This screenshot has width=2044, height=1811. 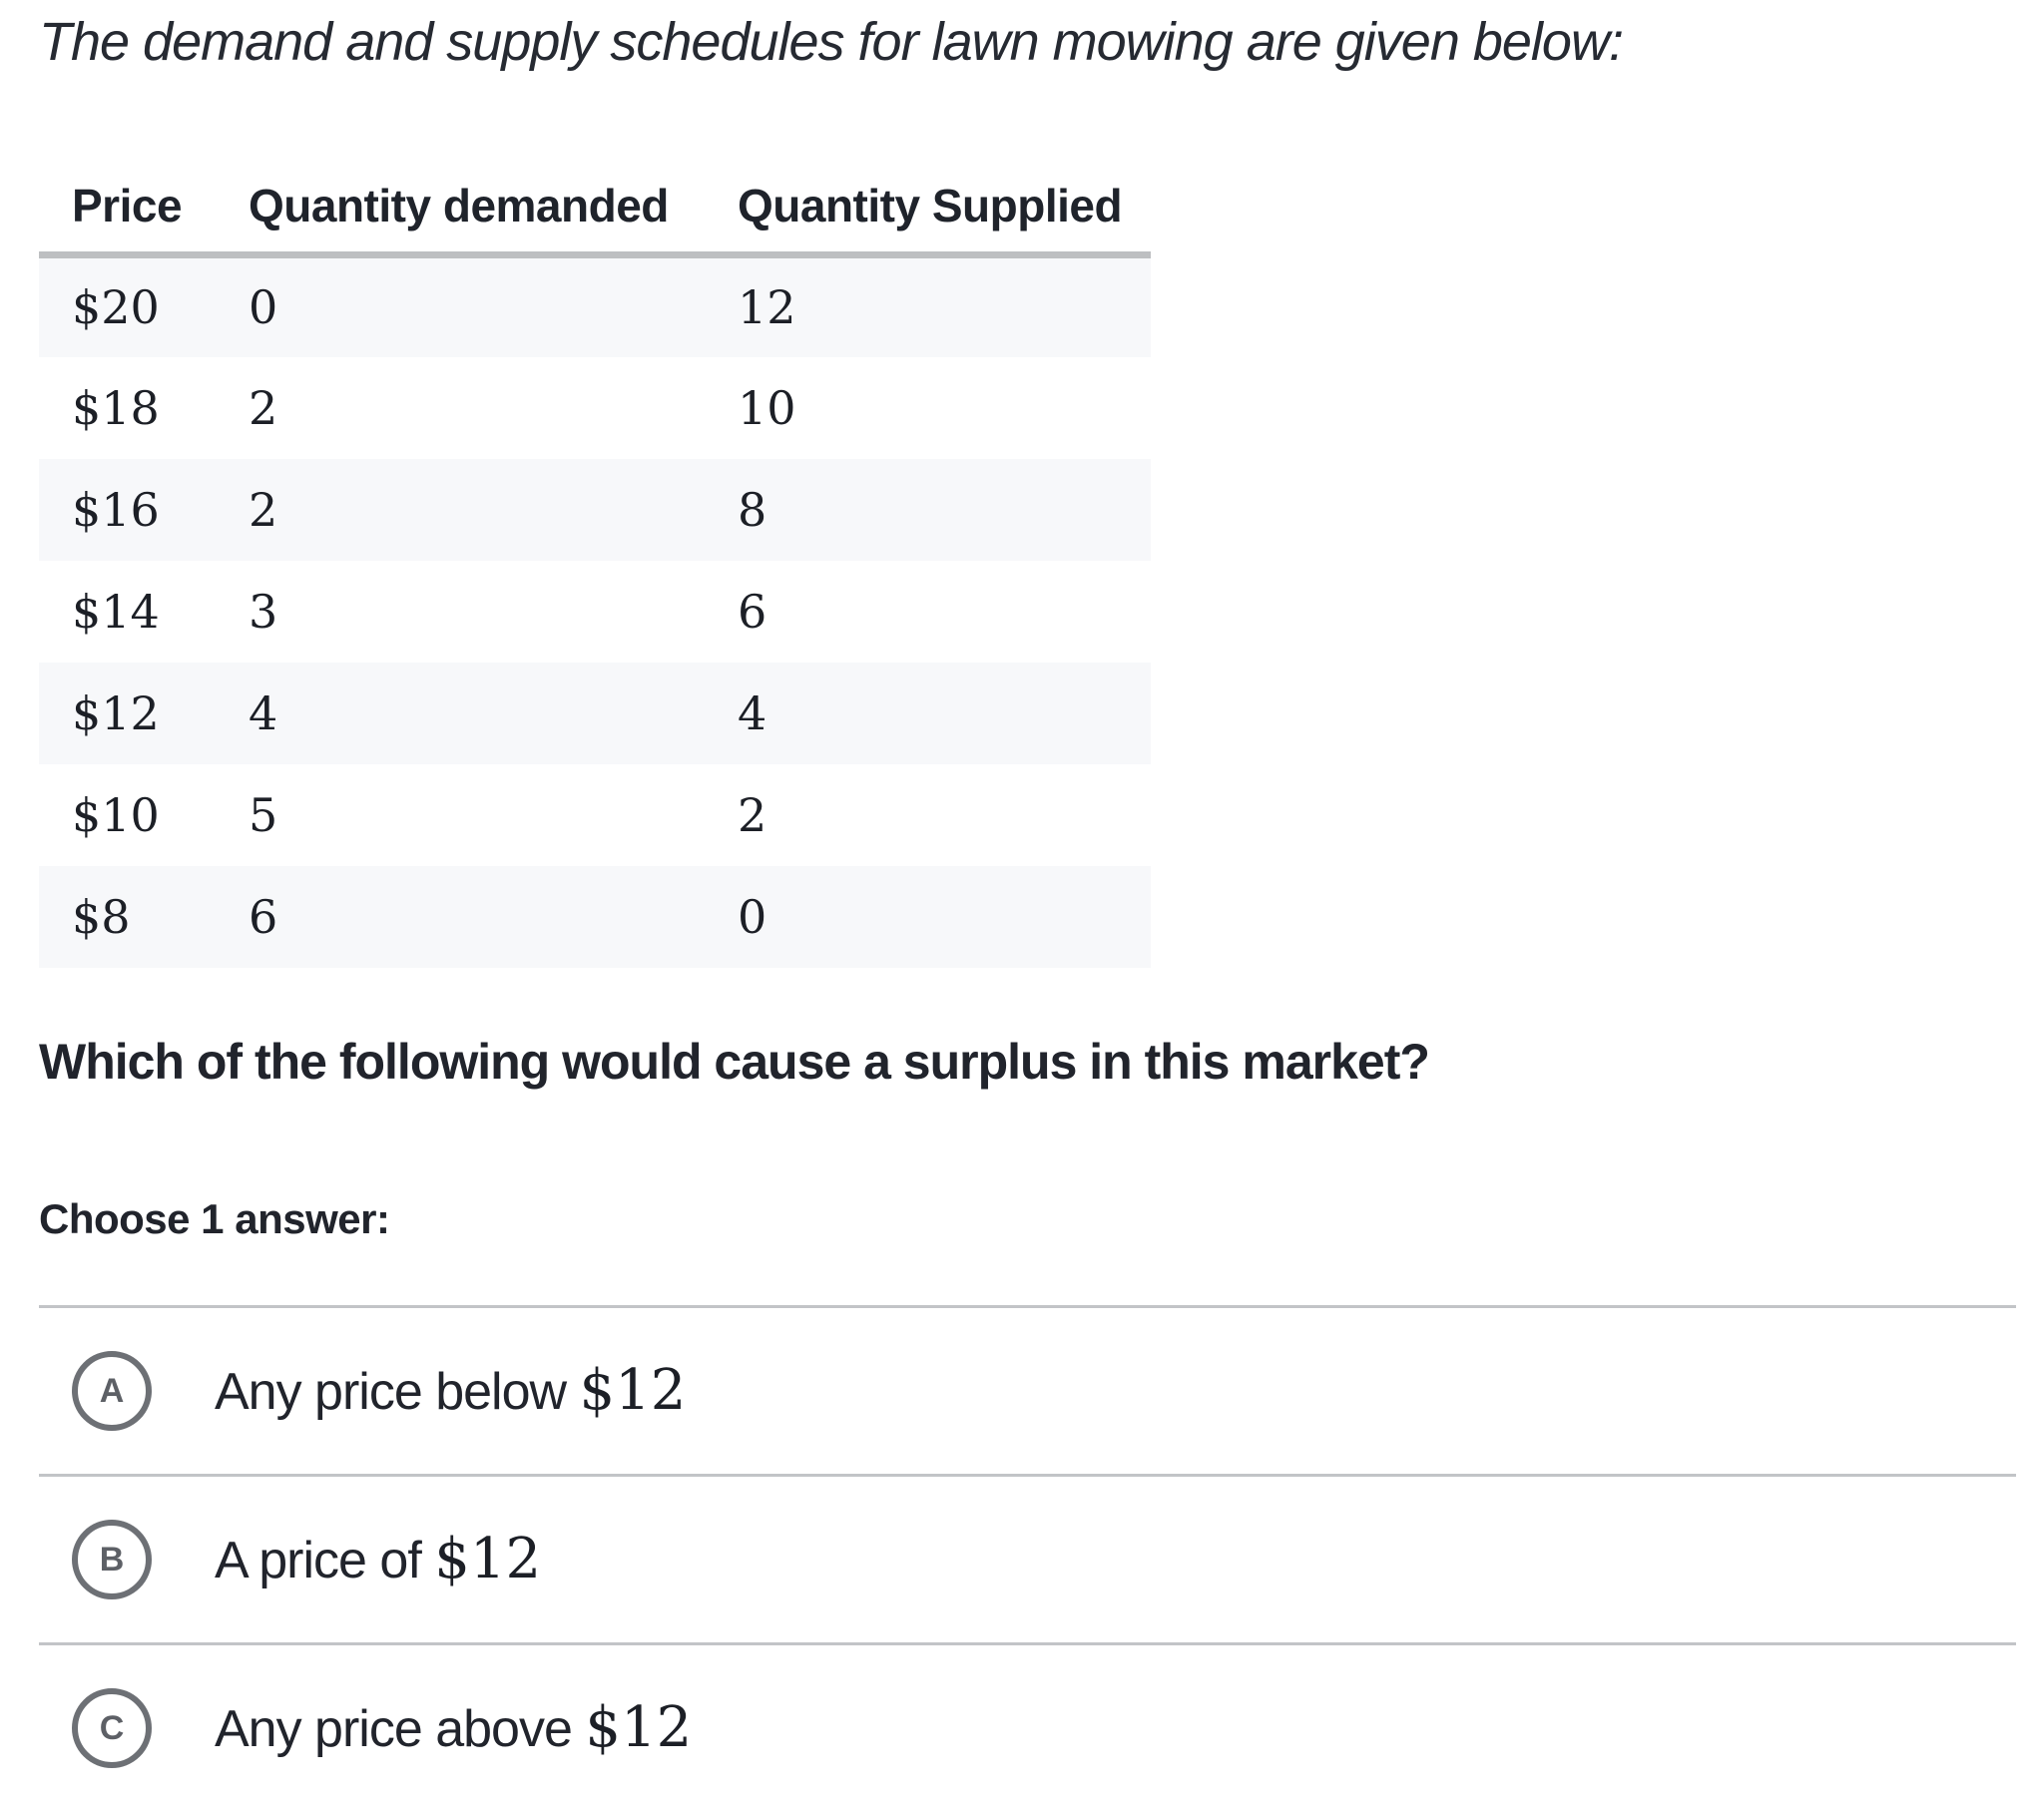 What do you see at coordinates (116, 611) in the screenshot?
I see `price-cell: $14` at bounding box center [116, 611].